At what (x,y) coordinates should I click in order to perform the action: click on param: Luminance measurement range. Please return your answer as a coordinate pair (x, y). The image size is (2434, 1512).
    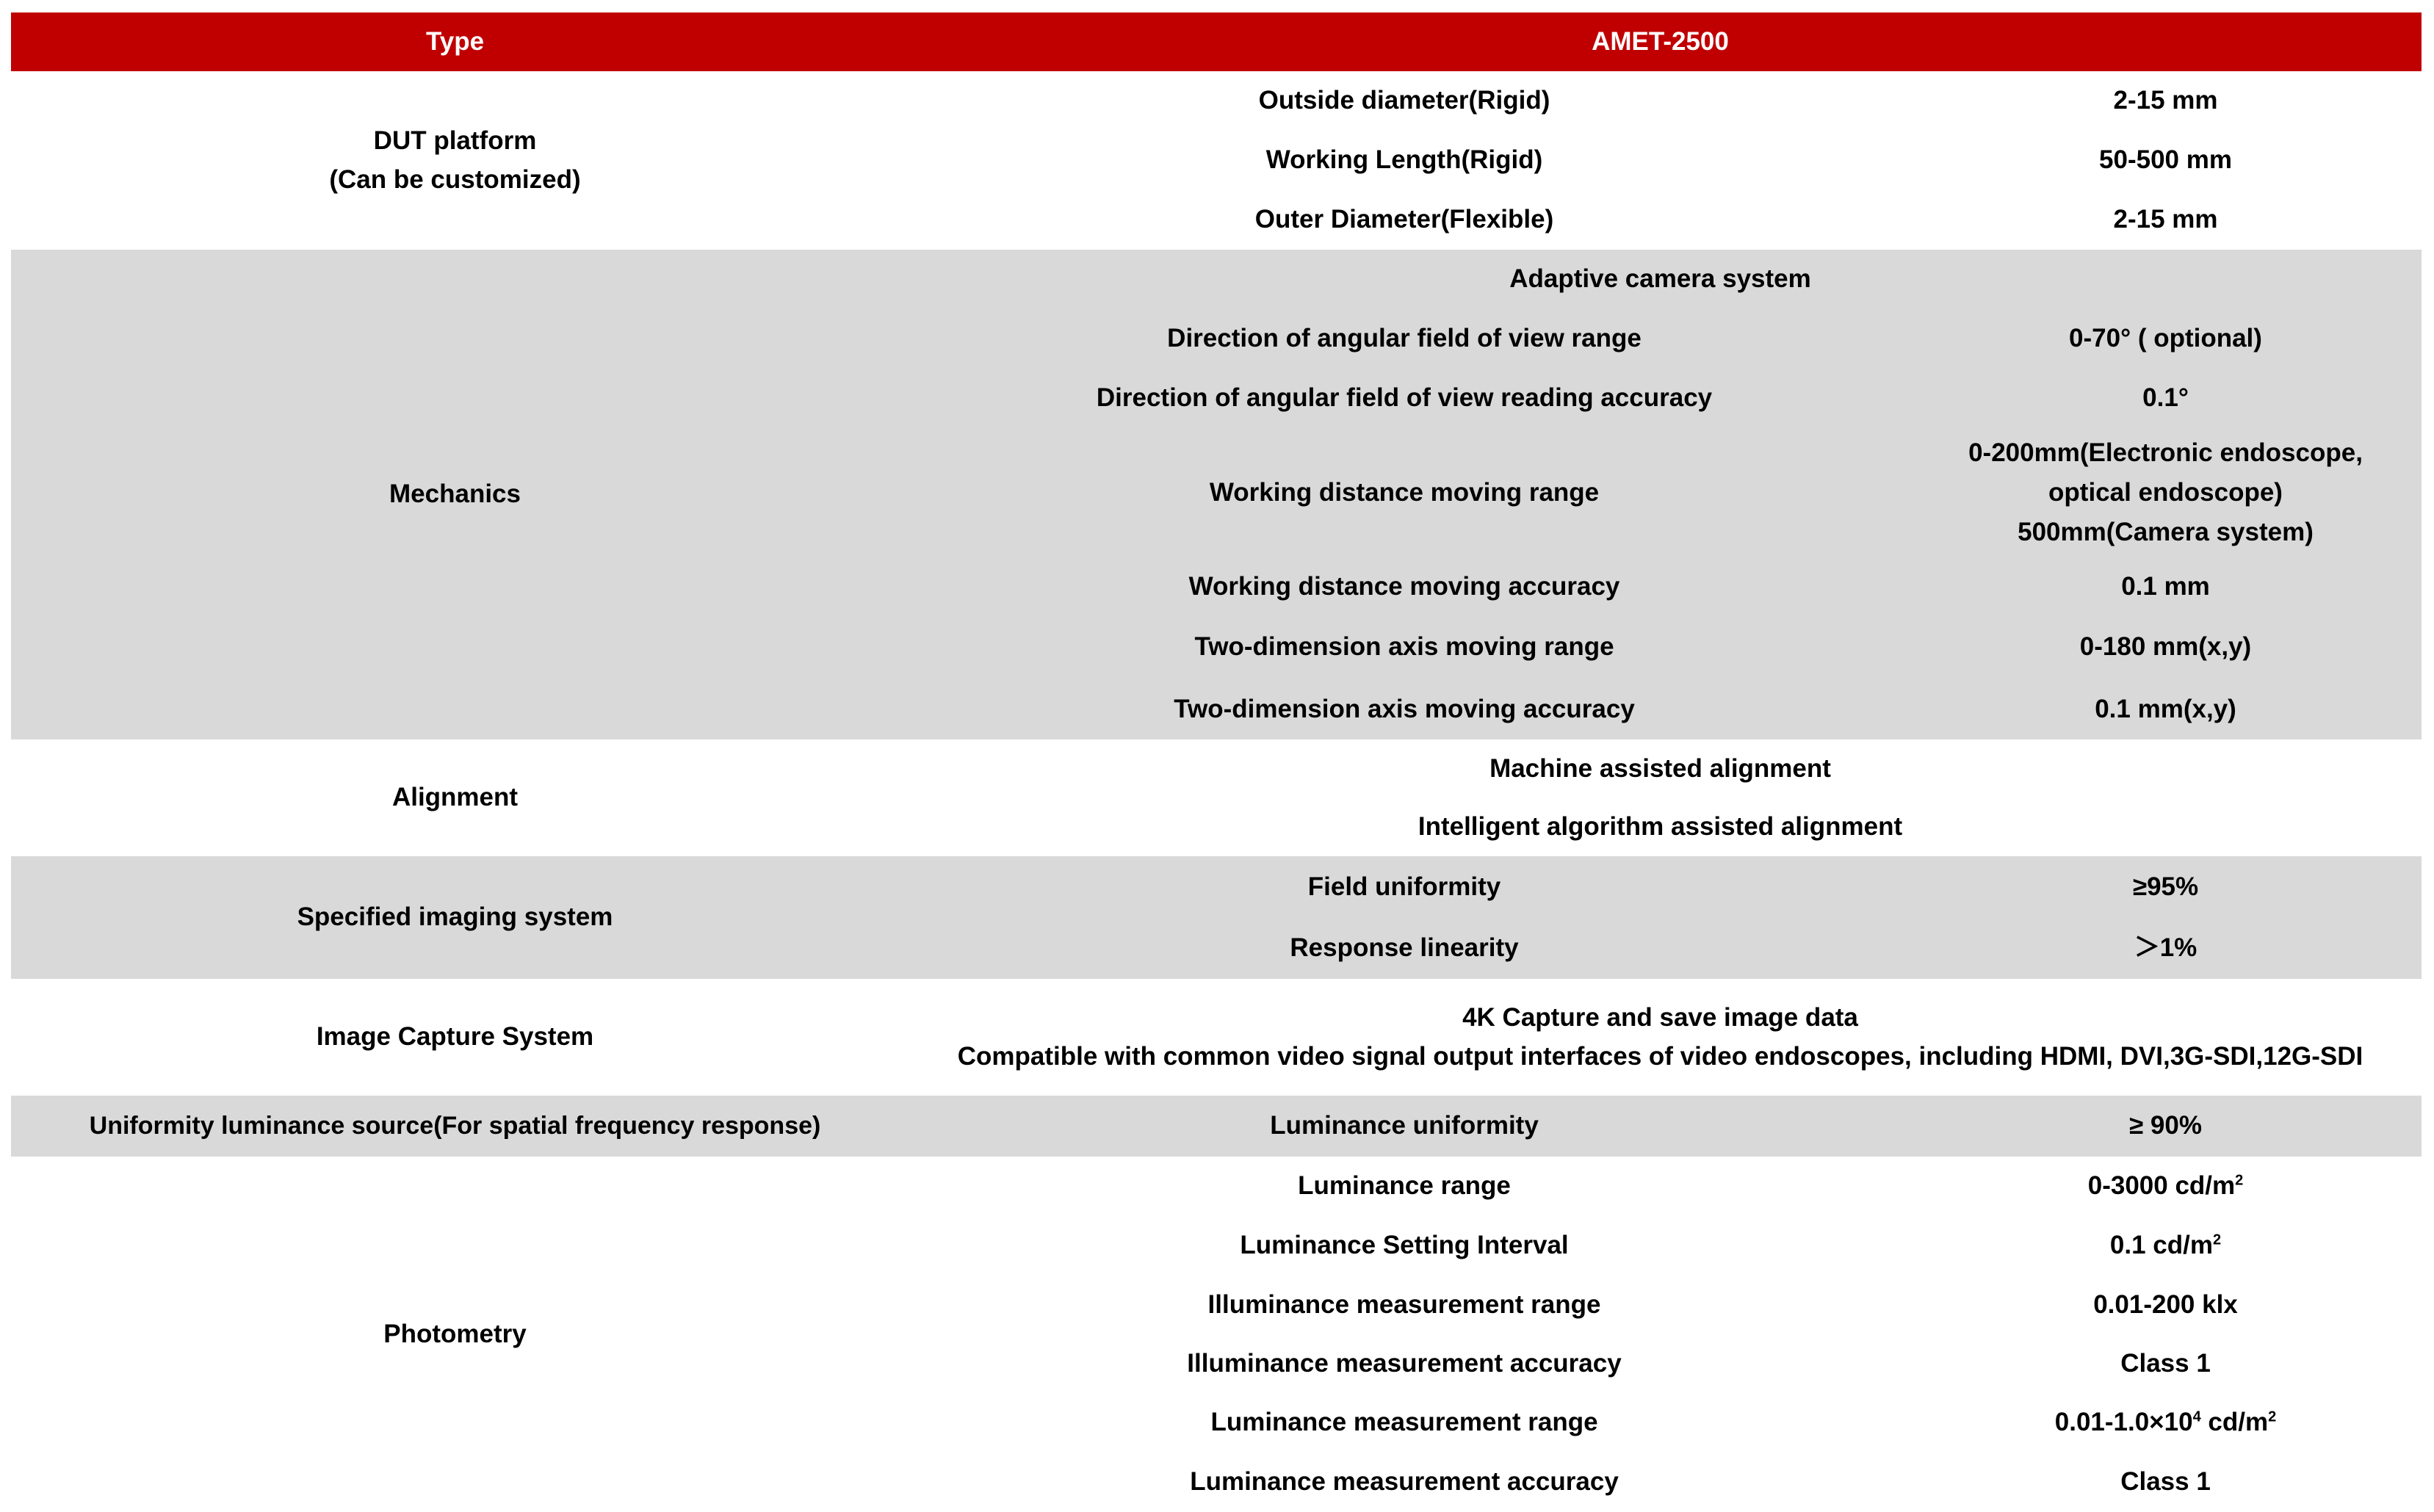
    Looking at the image, I should click on (1404, 1423).